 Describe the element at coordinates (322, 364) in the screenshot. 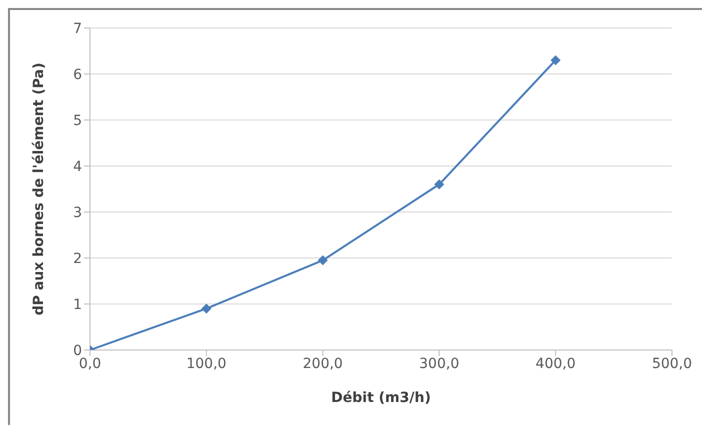

I see `x-tick-label: 200,0` at that location.